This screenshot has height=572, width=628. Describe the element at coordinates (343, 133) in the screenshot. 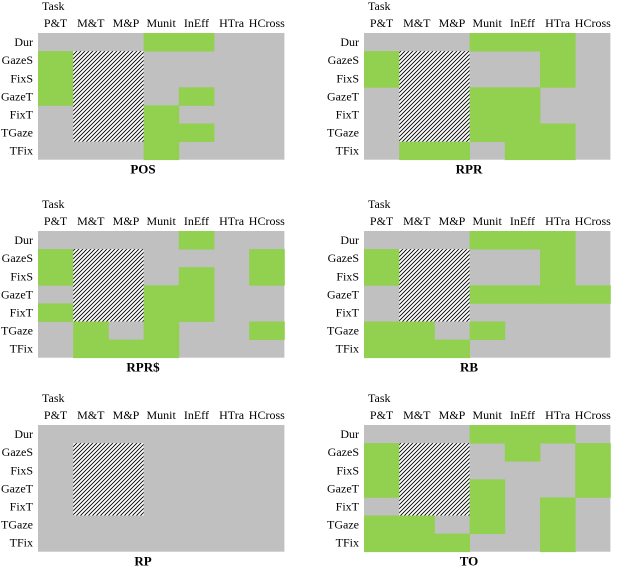

I see `row-label: TGaze` at that location.